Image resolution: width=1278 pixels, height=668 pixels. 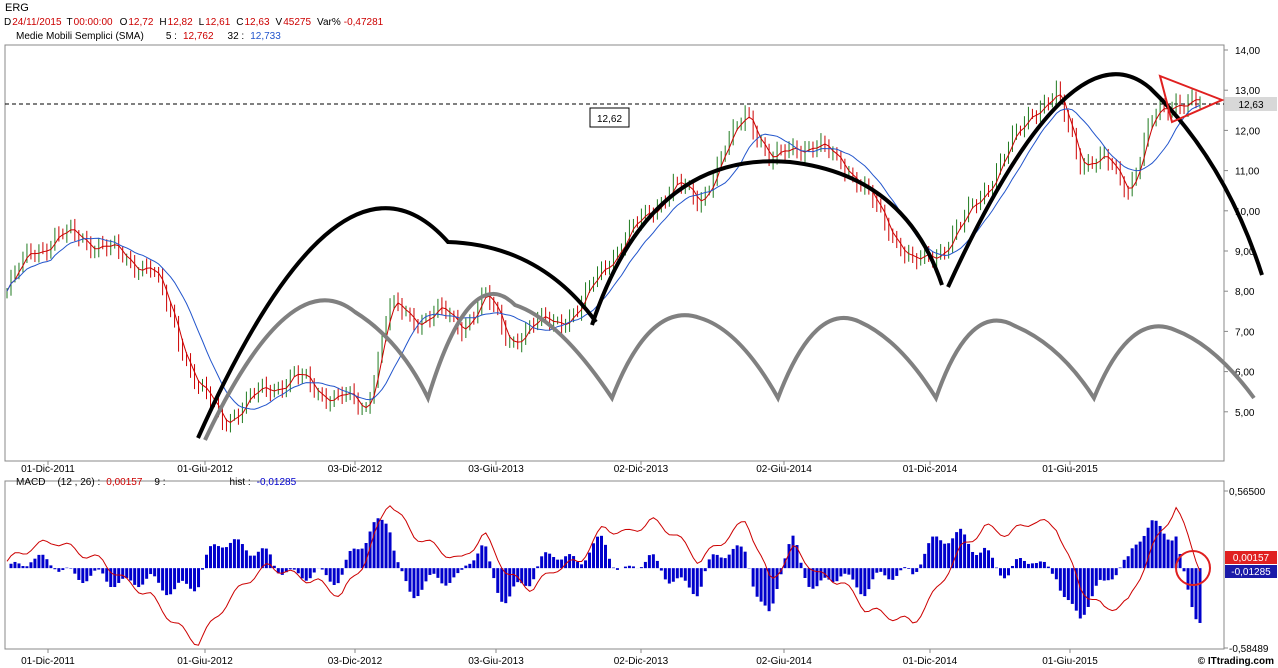 I want to click on macd-x-tick-label: 02-Giu-2014, so click(x=784, y=661).